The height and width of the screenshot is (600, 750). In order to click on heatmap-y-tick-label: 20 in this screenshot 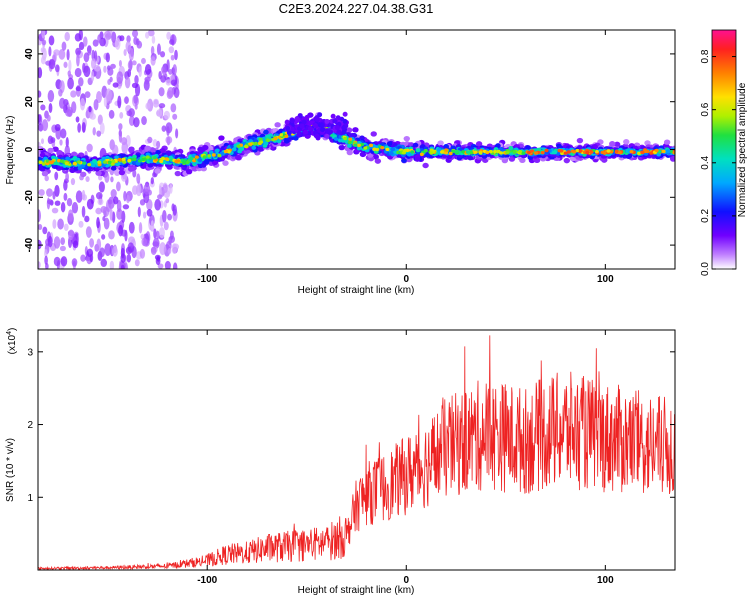, I will do `click(29, 102)`.